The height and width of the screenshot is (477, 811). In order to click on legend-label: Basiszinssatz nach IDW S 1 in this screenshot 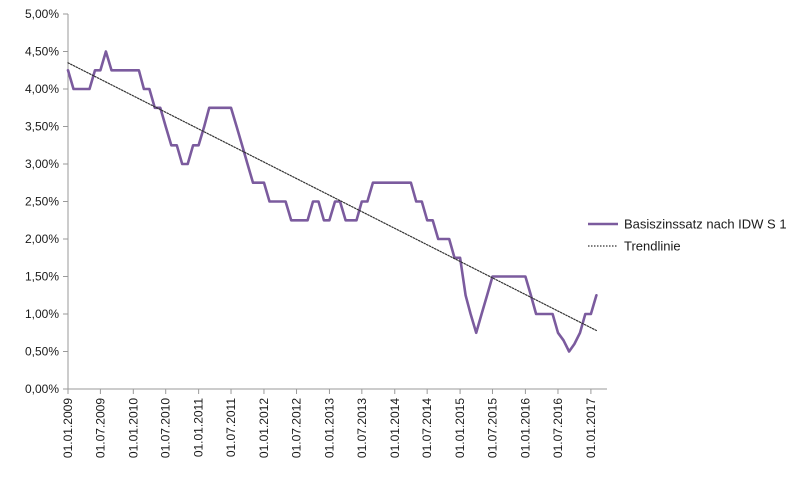, I will do `click(705, 224)`.